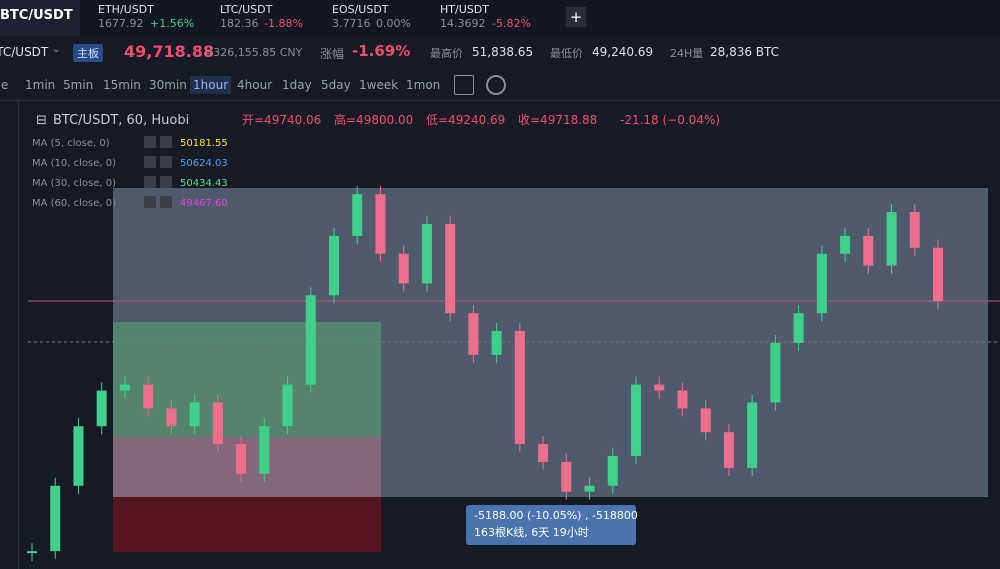 The height and width of the screenshot is (569, 1000). I want to click on interval-button: Time, so click(4, 85).